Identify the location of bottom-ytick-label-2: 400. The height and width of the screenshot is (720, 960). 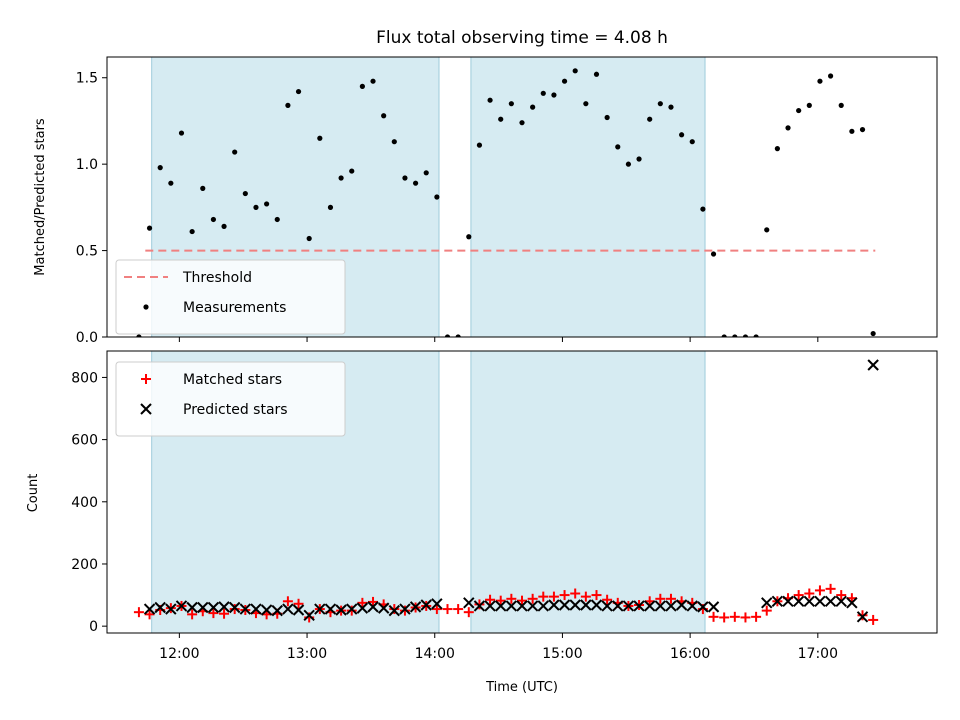
(84, 503).